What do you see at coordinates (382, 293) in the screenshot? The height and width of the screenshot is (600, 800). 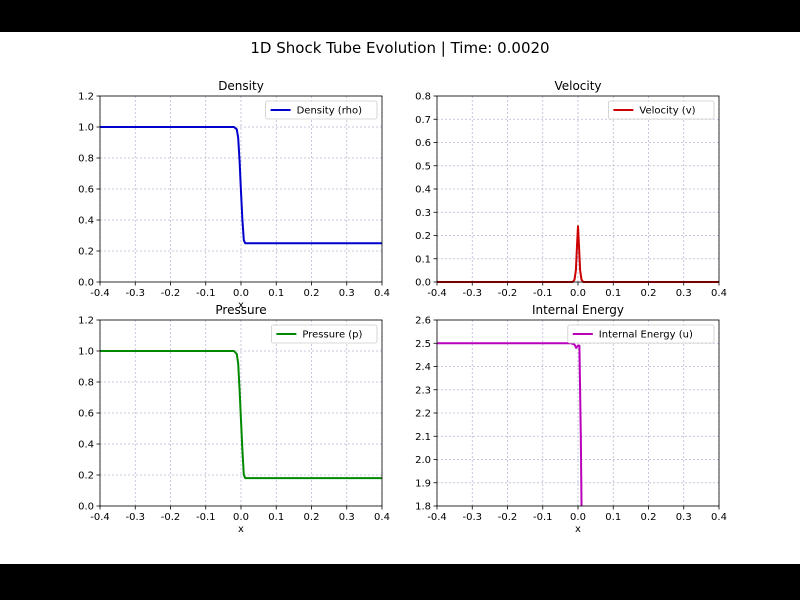 I see `density-xtick-label: 0.4` at bounding box center [382, 293].